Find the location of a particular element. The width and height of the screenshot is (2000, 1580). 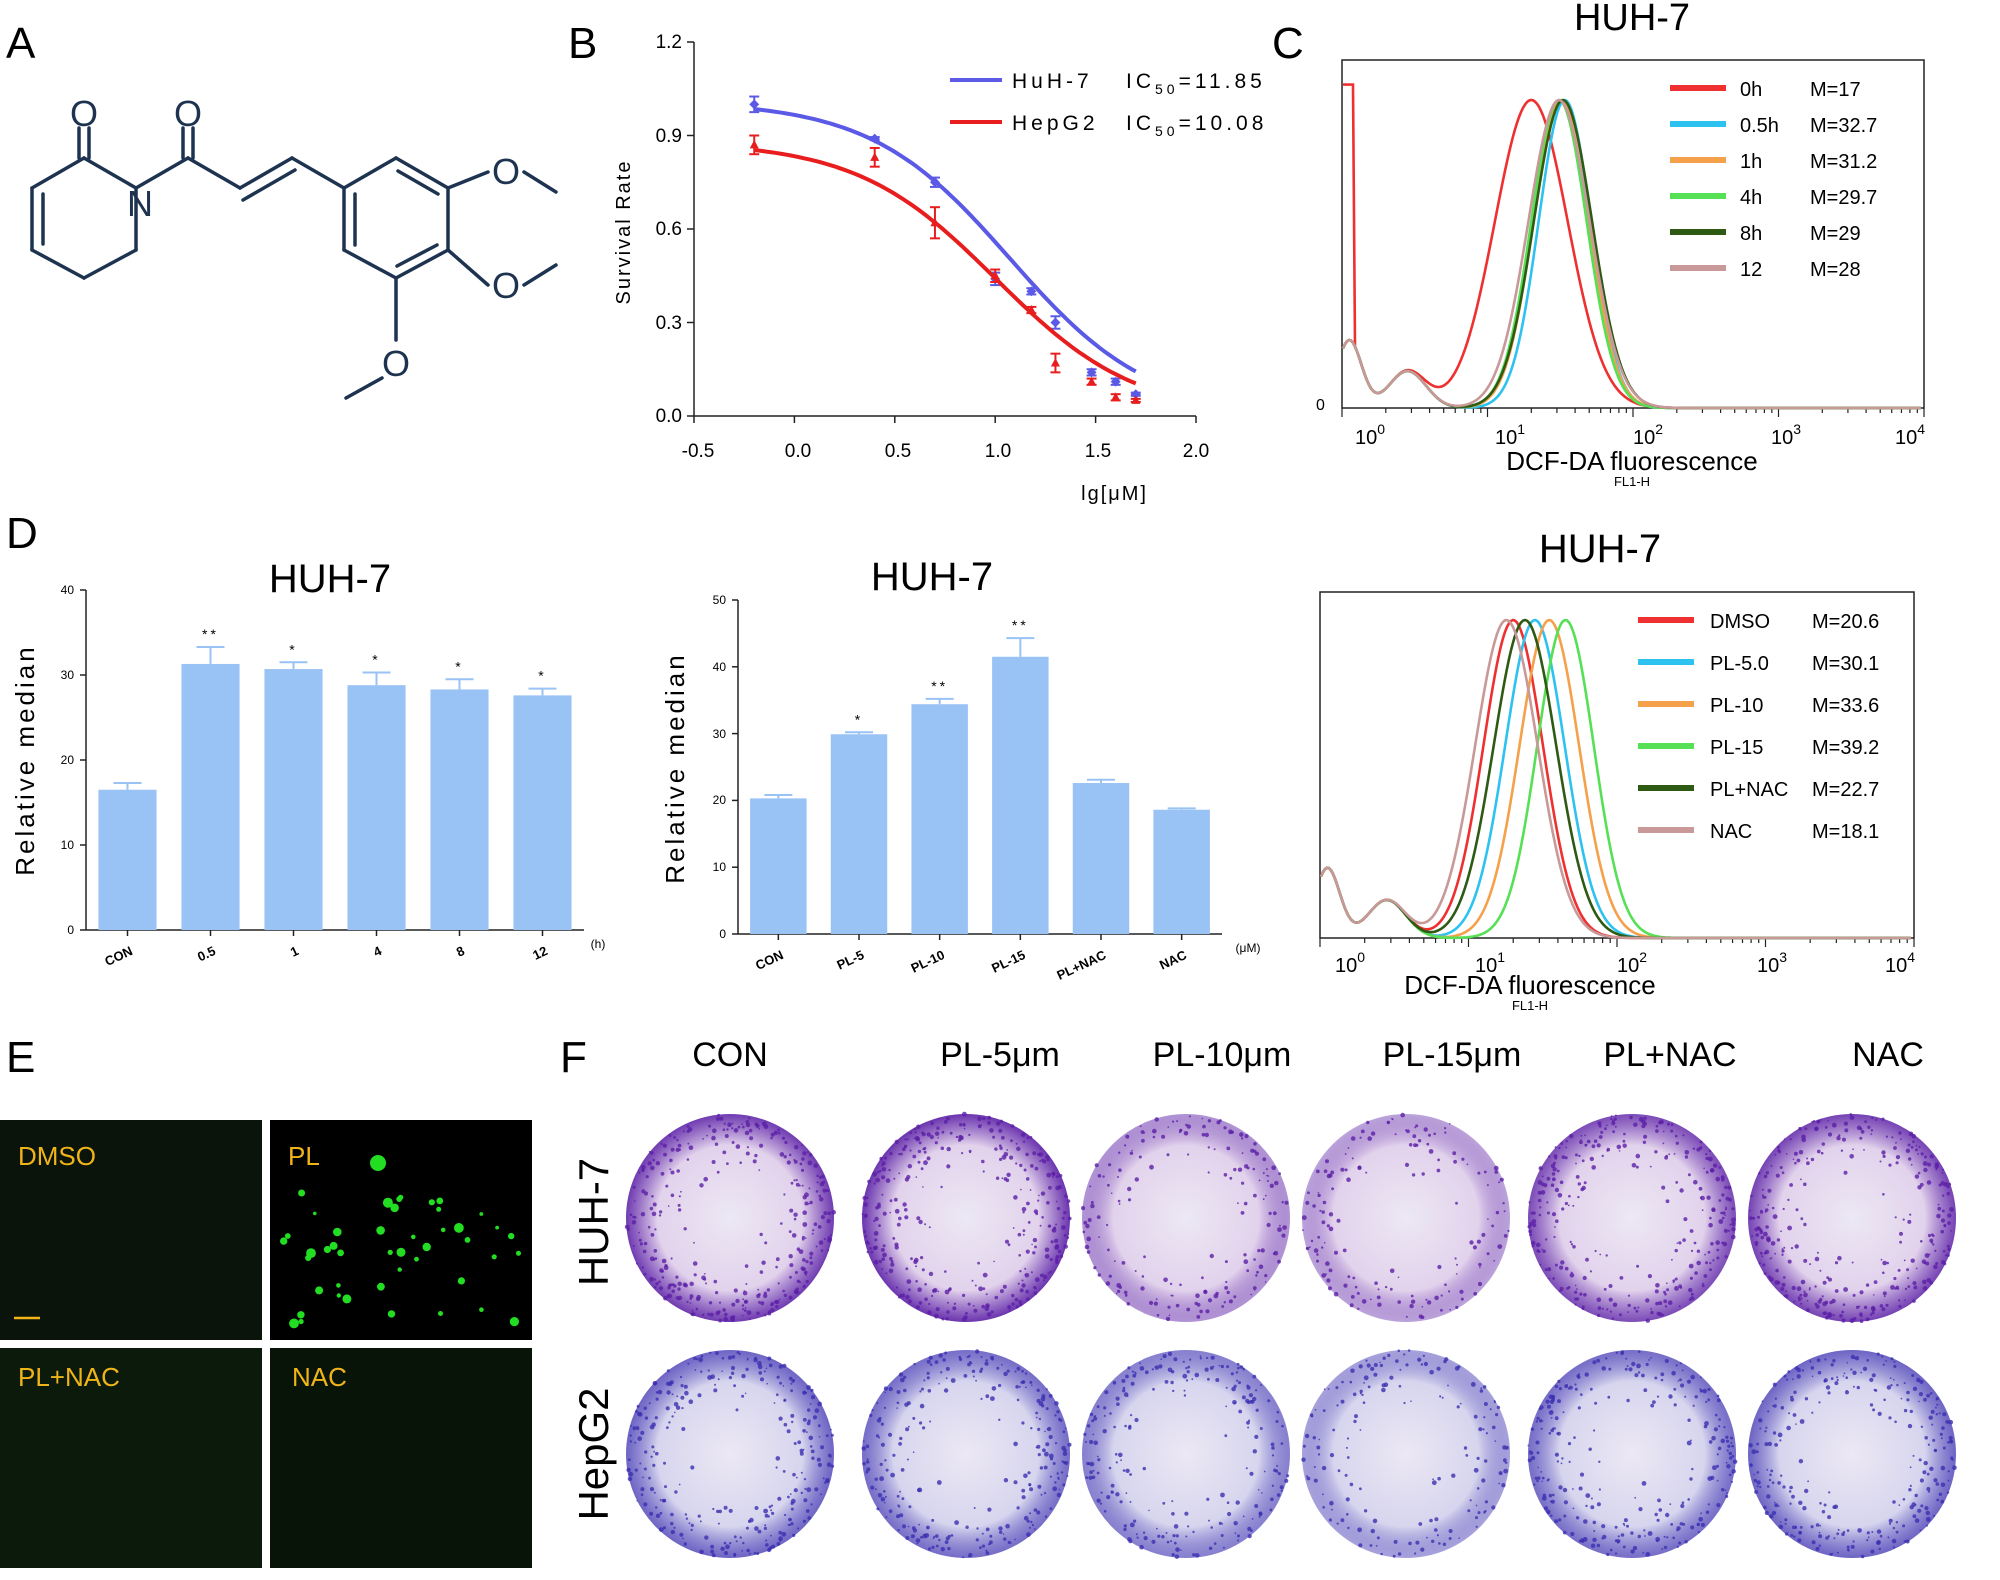

chart-c2-ticks is located at coordinates (1617, 942).